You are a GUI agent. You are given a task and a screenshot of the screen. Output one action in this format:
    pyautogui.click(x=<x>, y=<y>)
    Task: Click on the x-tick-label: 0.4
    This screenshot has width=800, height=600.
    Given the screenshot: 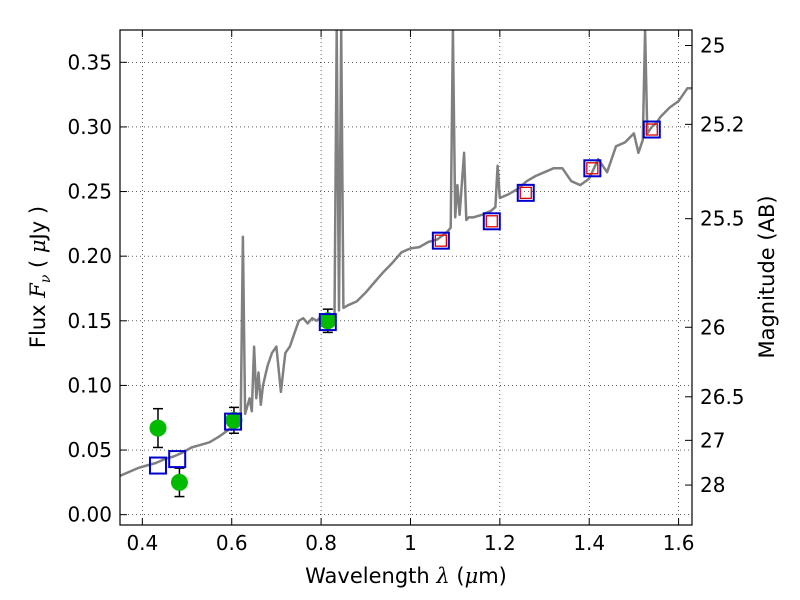 What is the action you would take?
    pyautogui.click(x=142, y=543)
    